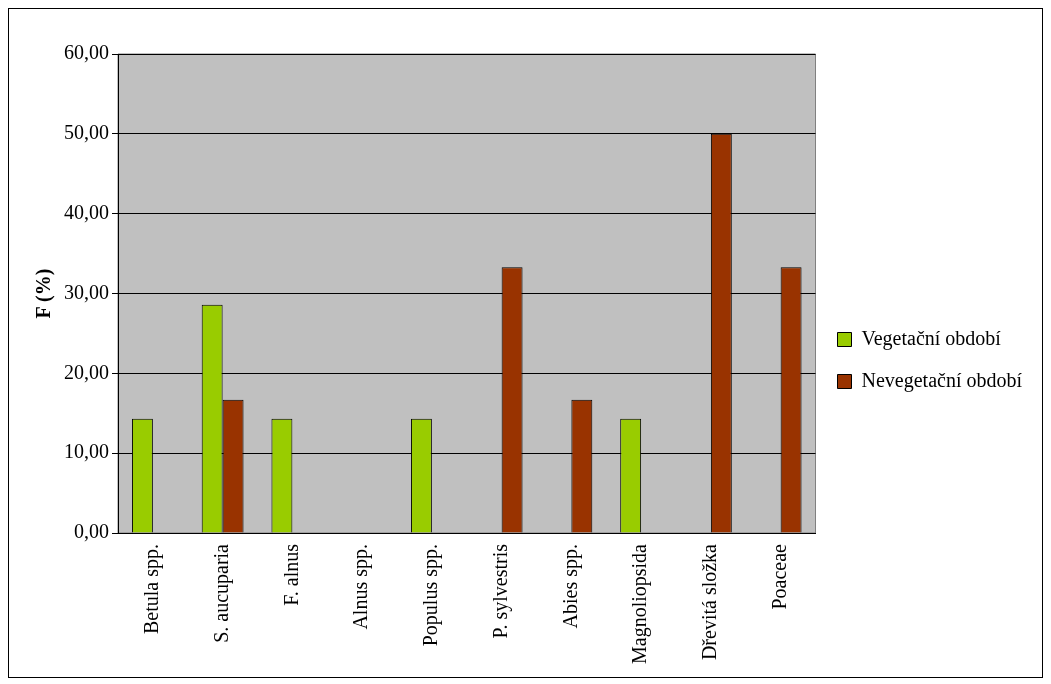  Describe the element at coordinates (640, 604) in the screenshot. I see `x-tick-label: Magnoliopsida` at that location.